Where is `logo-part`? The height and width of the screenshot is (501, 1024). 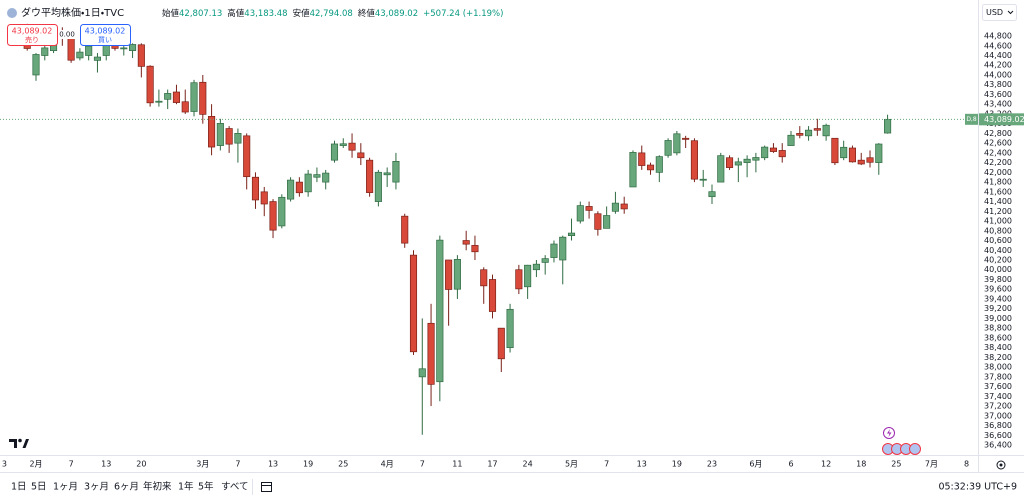 logo-part is located at coordinates (20, 440).